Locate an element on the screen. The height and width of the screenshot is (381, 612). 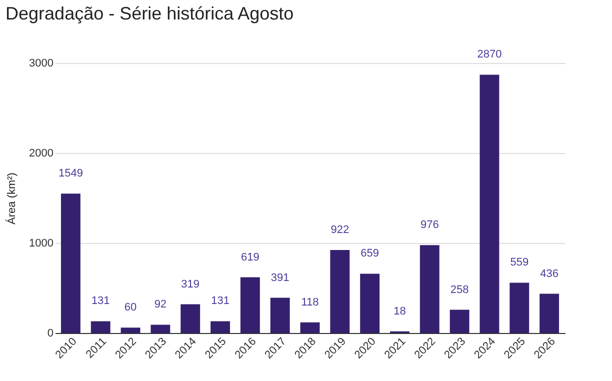
data-label: 118 is located at coordinates (310, 302).